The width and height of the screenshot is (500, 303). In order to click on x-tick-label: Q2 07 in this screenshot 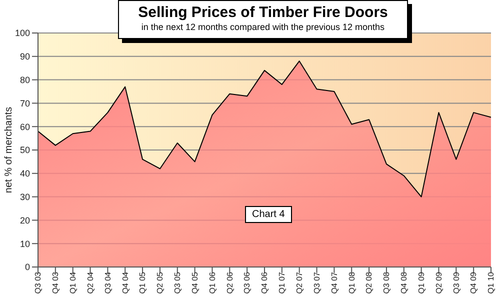, I will do `click(299, 282)`.